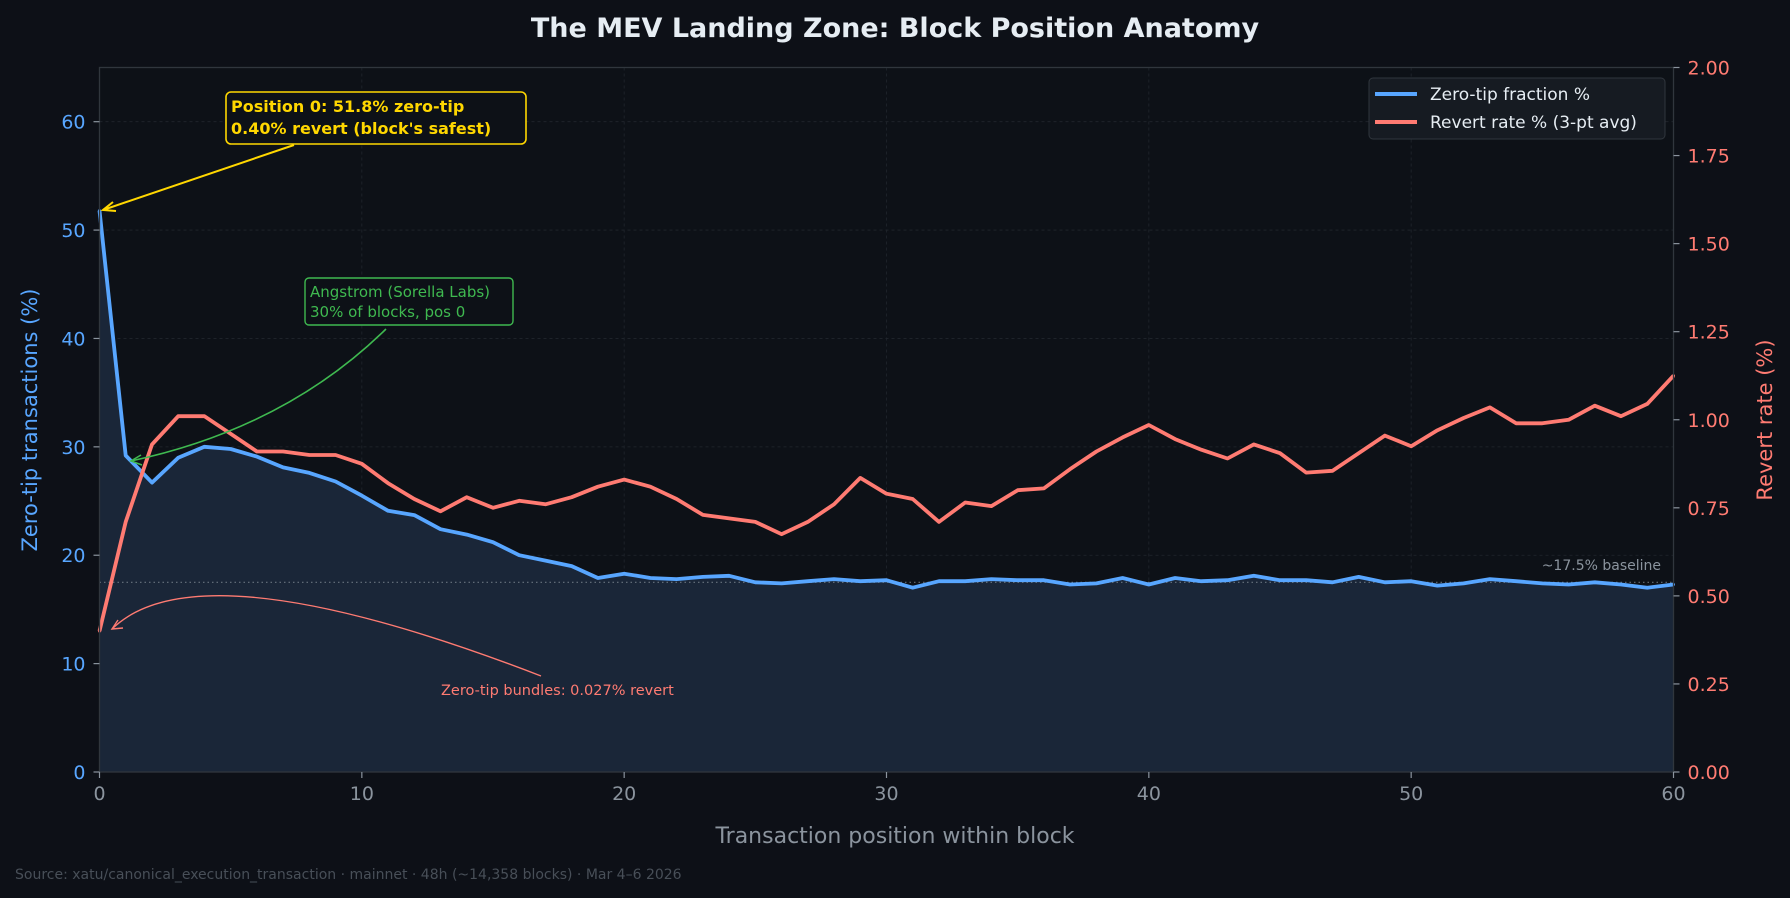  What do you see at coordinates (79, 773) in the screenshot?
I see `y-left-tick-label: 0` at bounding box center [79, 773].